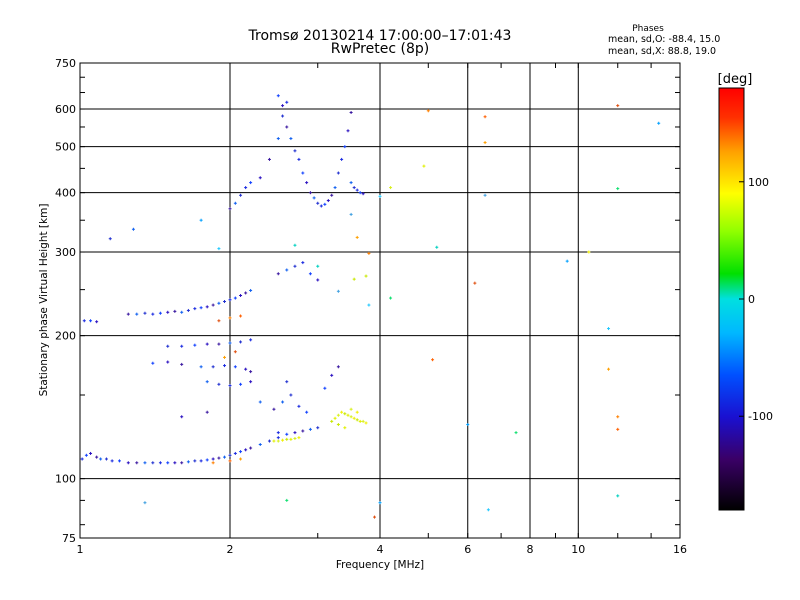 The width and height of the screenshot is (800, 600). Describe the element at coordinates (65, 109) in the screenshot. I see `y-tick-label: 600` at that location.